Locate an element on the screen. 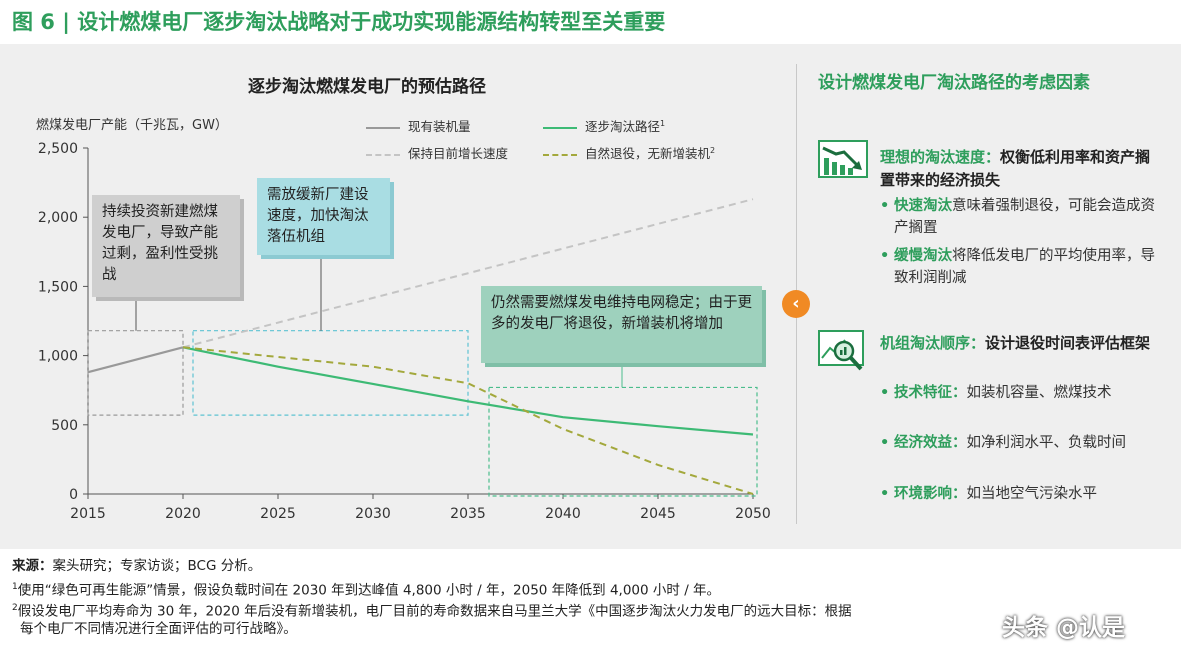  x-tick-label: 2045 is located at coordinates (658, 514).